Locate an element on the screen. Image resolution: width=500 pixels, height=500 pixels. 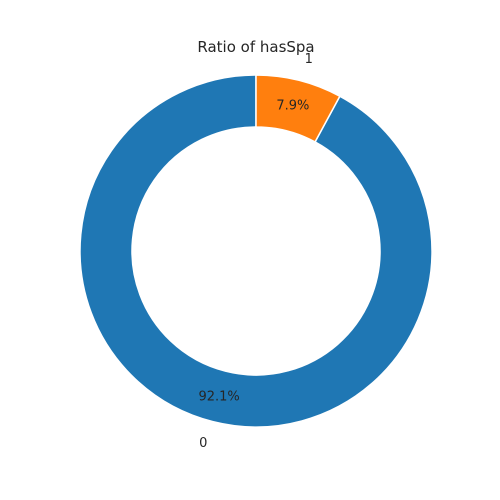
category-label-1: 1 is located at coordinates (309, 59).